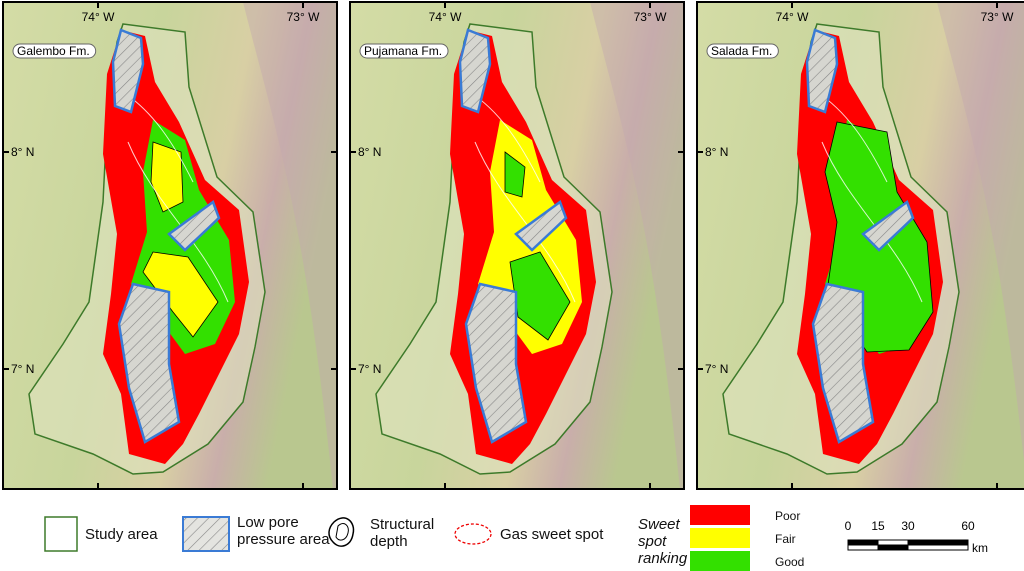 The height and width of the screenshot is (571, 1024). I want to click on ranking-label: Good, so click(790, 562).